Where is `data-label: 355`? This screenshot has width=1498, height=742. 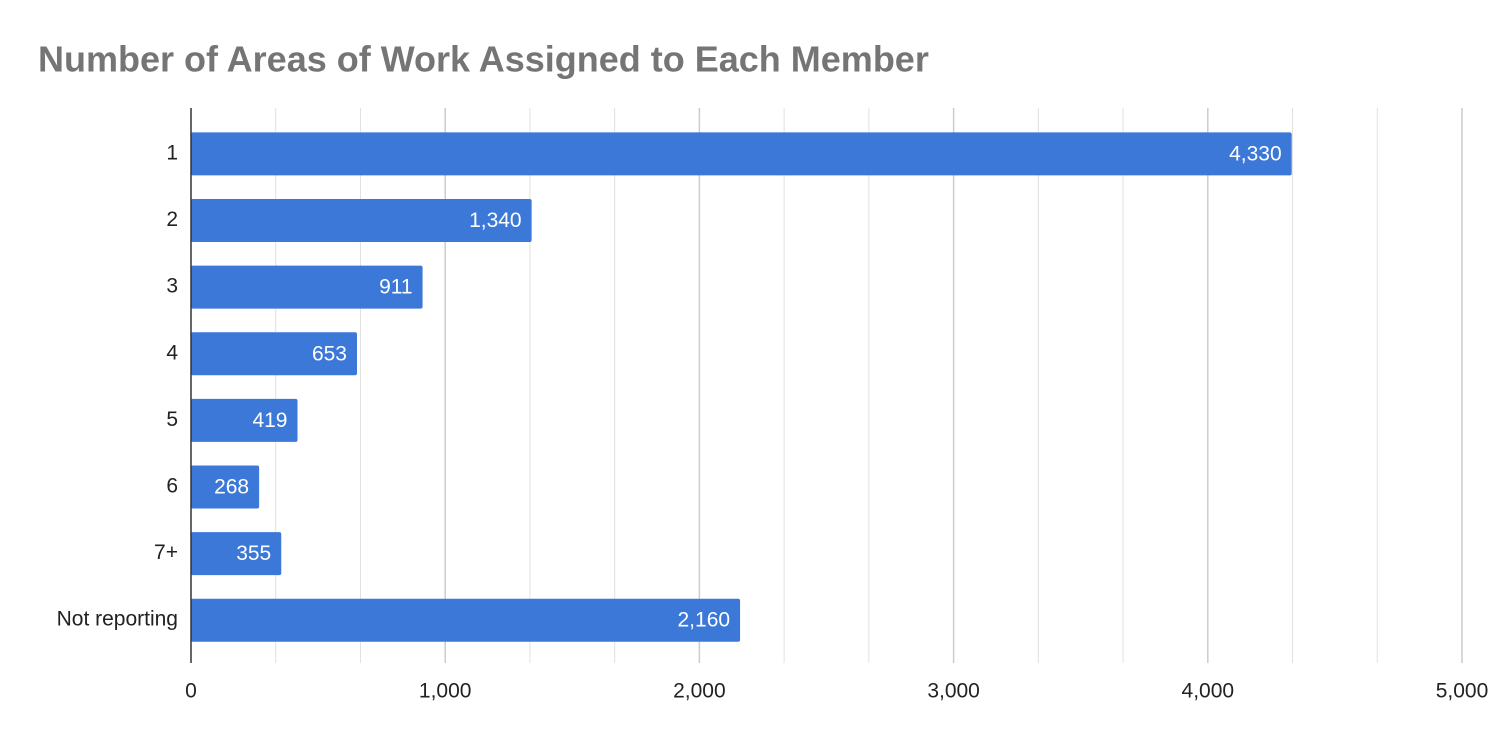 data-label: 355 is located at coordinates (253, 553).